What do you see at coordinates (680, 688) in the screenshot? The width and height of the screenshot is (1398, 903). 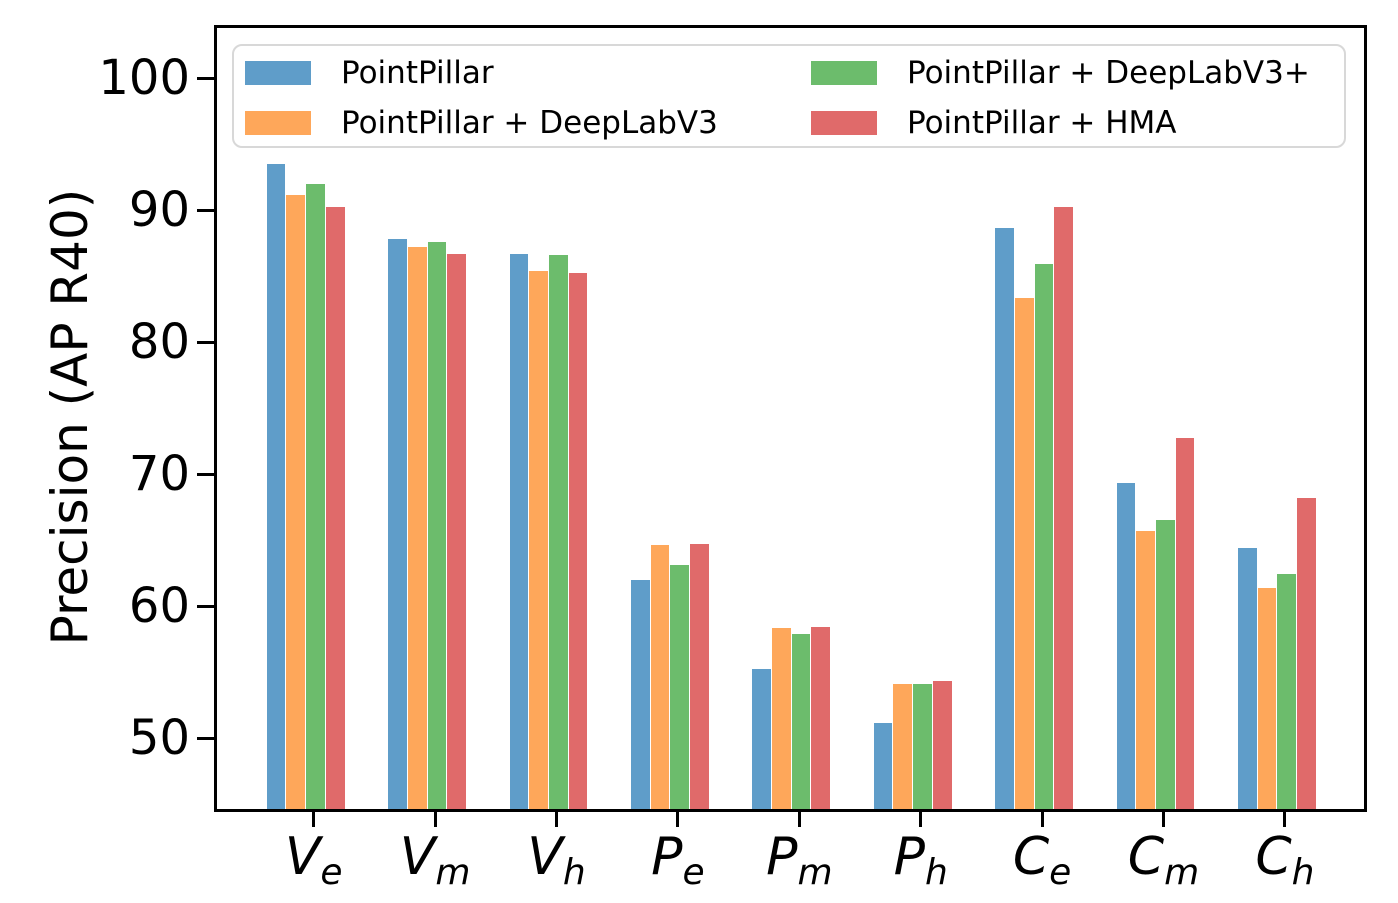 I see `bar-P_e-series2` at bounding box center [680, 688].